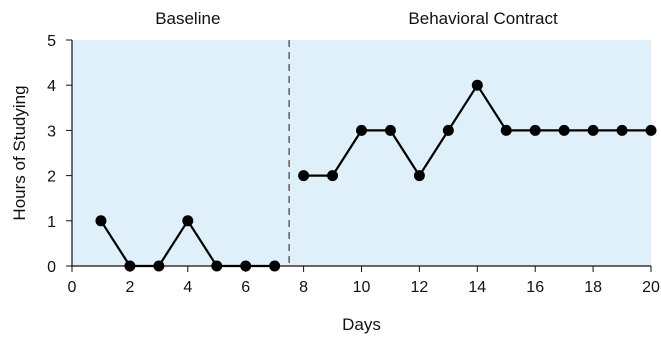  What do you see at coordinates (651, 287) in the screenshot?
I see `x-tick-label: 20` at bounding box center [651, 287].